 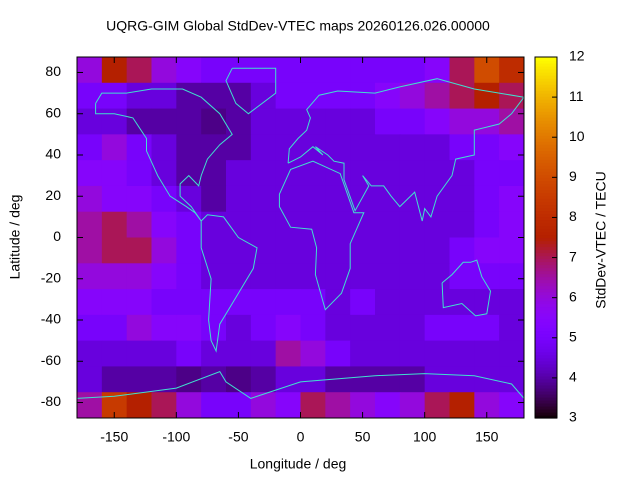 What do you see at coordinates (301, 437) in the screenshot?
I see `x-tick-label: 0` at bounding box center [301, 437].